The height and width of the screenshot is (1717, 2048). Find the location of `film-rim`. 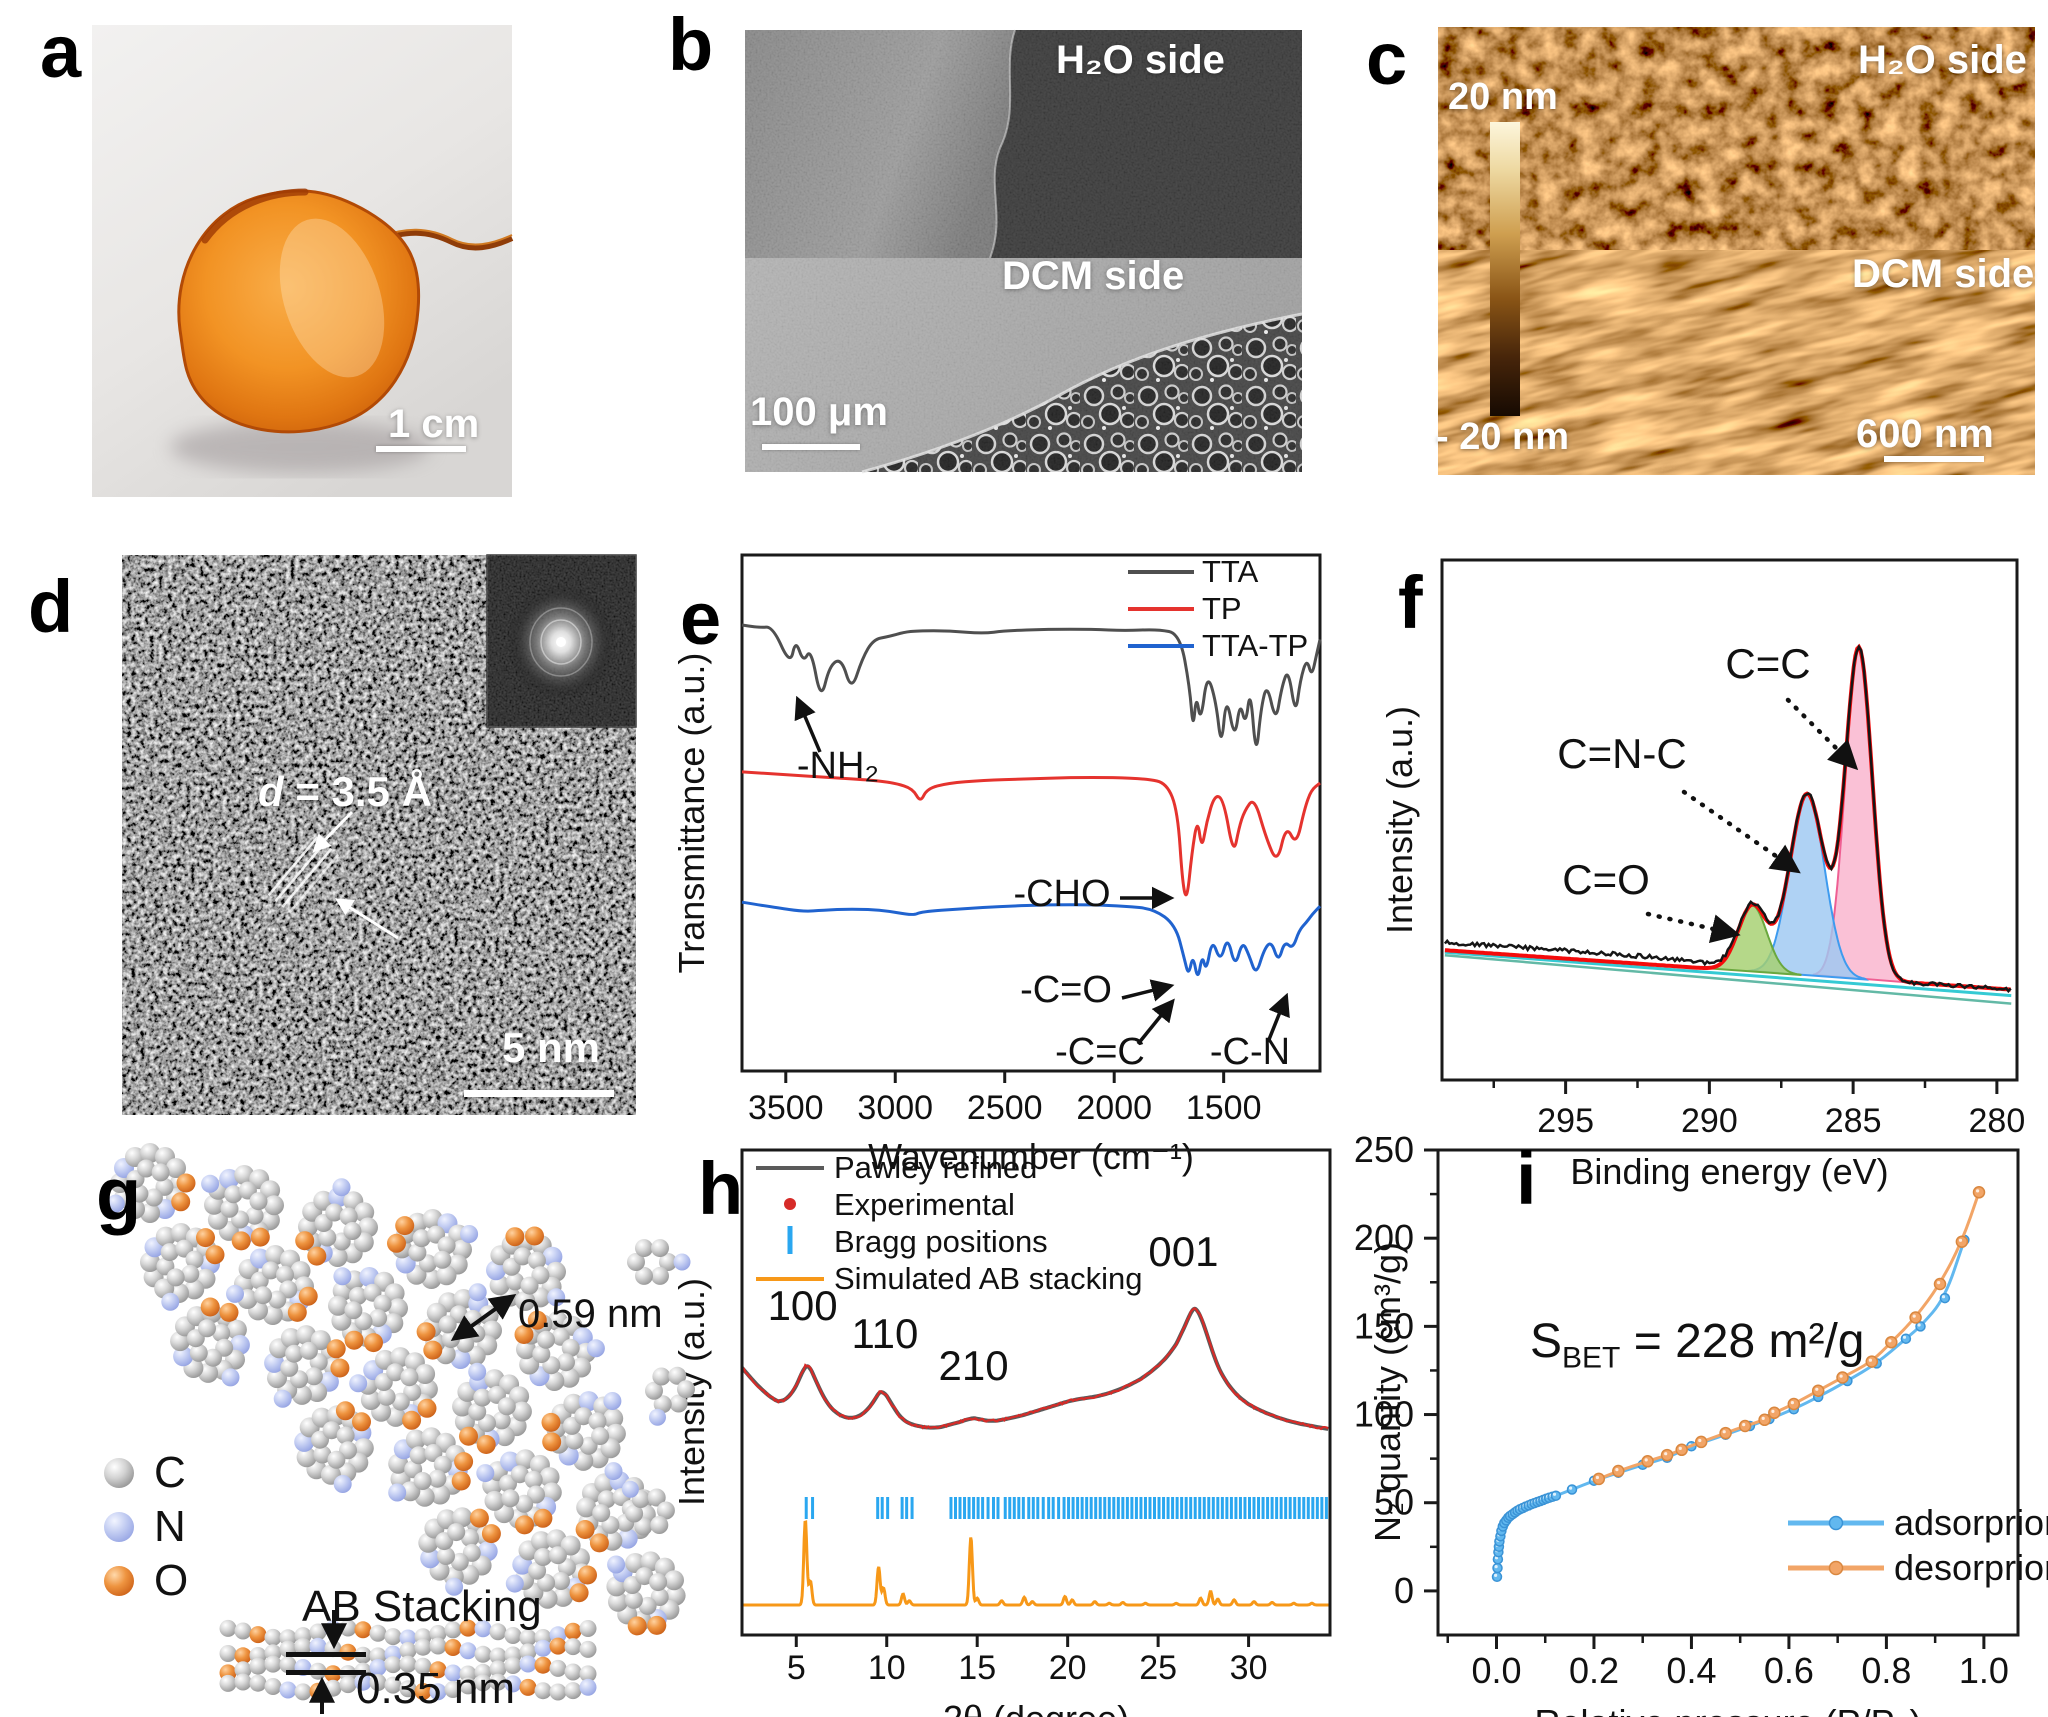

film-rim is located at coordinates (255, 216).